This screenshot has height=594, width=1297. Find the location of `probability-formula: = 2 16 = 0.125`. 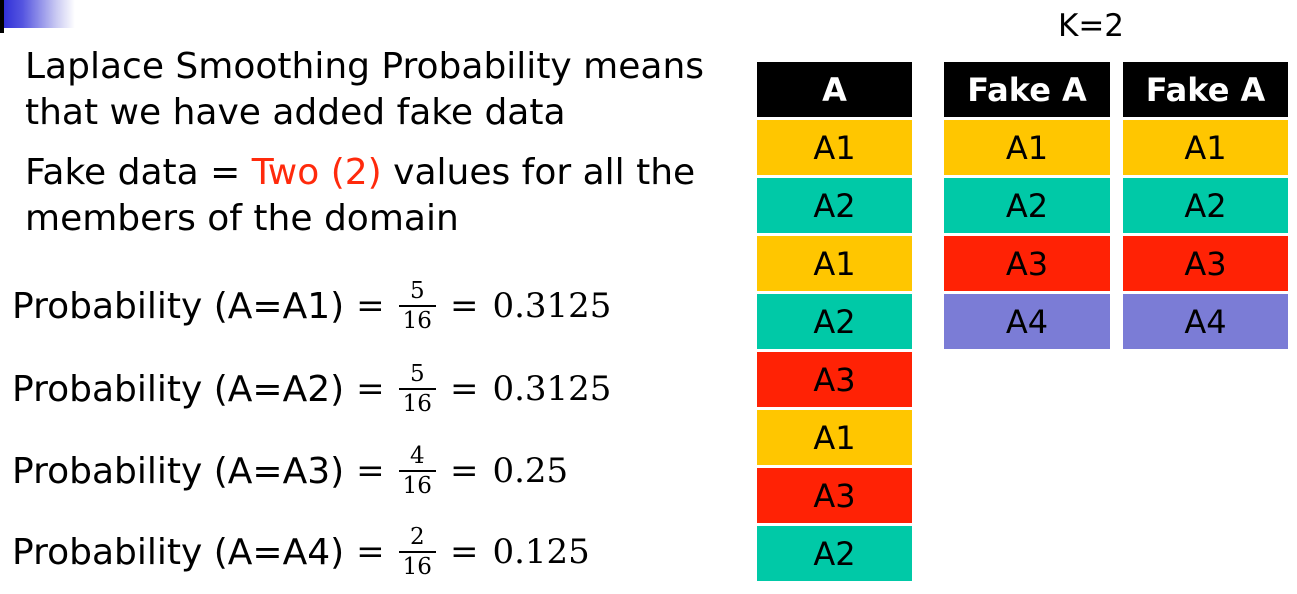

probability-formula: = 2 16 = 0.125 is located at coordinates (473, 552).